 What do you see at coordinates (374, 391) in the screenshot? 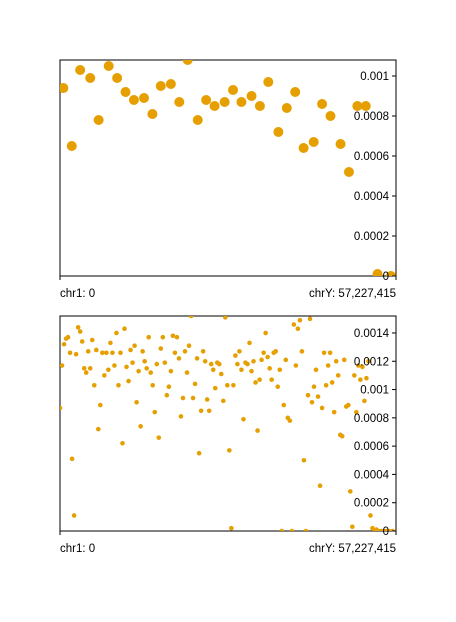
I see `y-tick-label: 0.001` at bounding box center [374, 391].